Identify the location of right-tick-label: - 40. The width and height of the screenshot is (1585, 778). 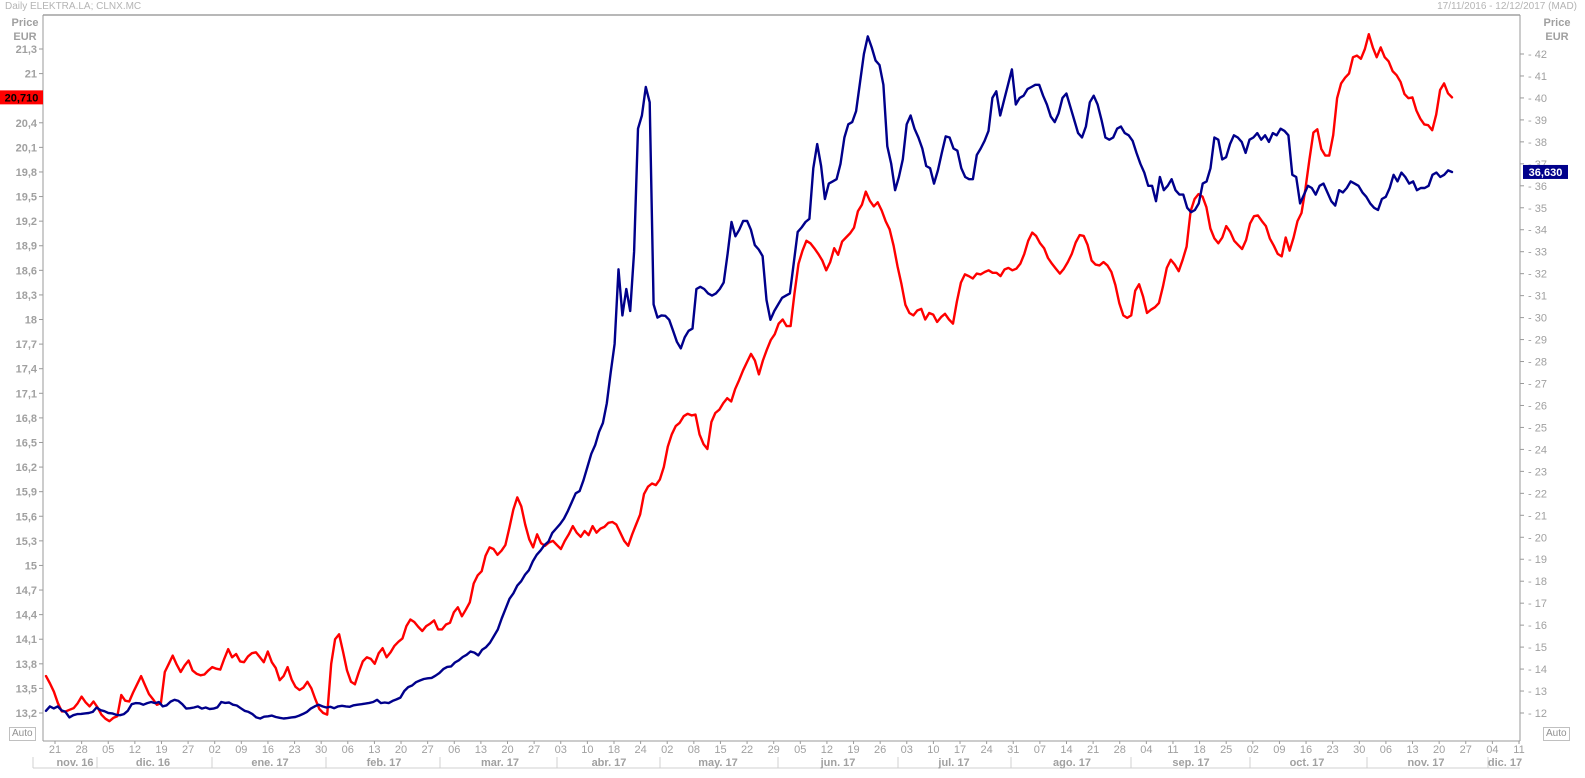
(1537, 99).